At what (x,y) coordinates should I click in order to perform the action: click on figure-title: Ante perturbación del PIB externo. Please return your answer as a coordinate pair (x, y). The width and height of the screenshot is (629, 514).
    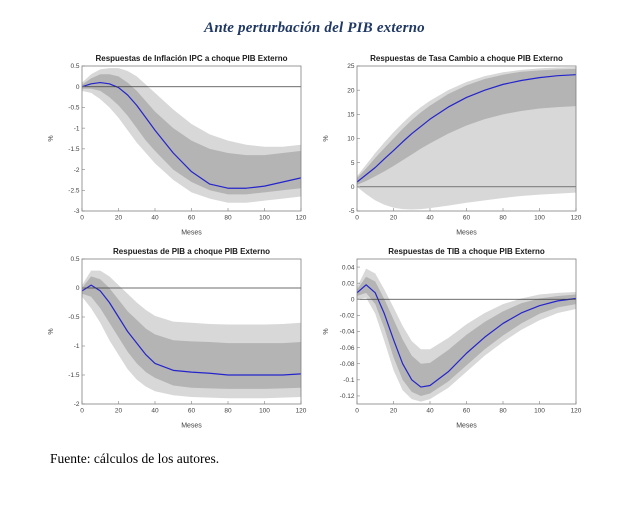
    Looking at the image, I should click on (314, 28).